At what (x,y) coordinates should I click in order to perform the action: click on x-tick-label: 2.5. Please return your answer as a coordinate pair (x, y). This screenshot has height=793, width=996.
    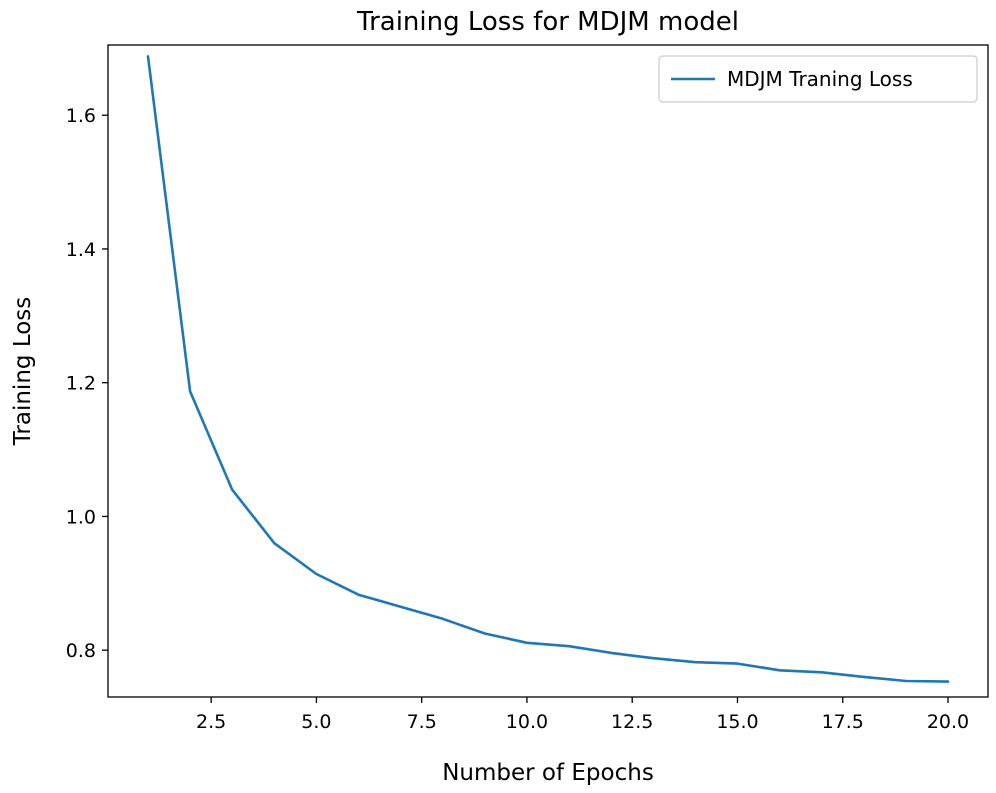
    Looking at the image, I should click on (211, 722).